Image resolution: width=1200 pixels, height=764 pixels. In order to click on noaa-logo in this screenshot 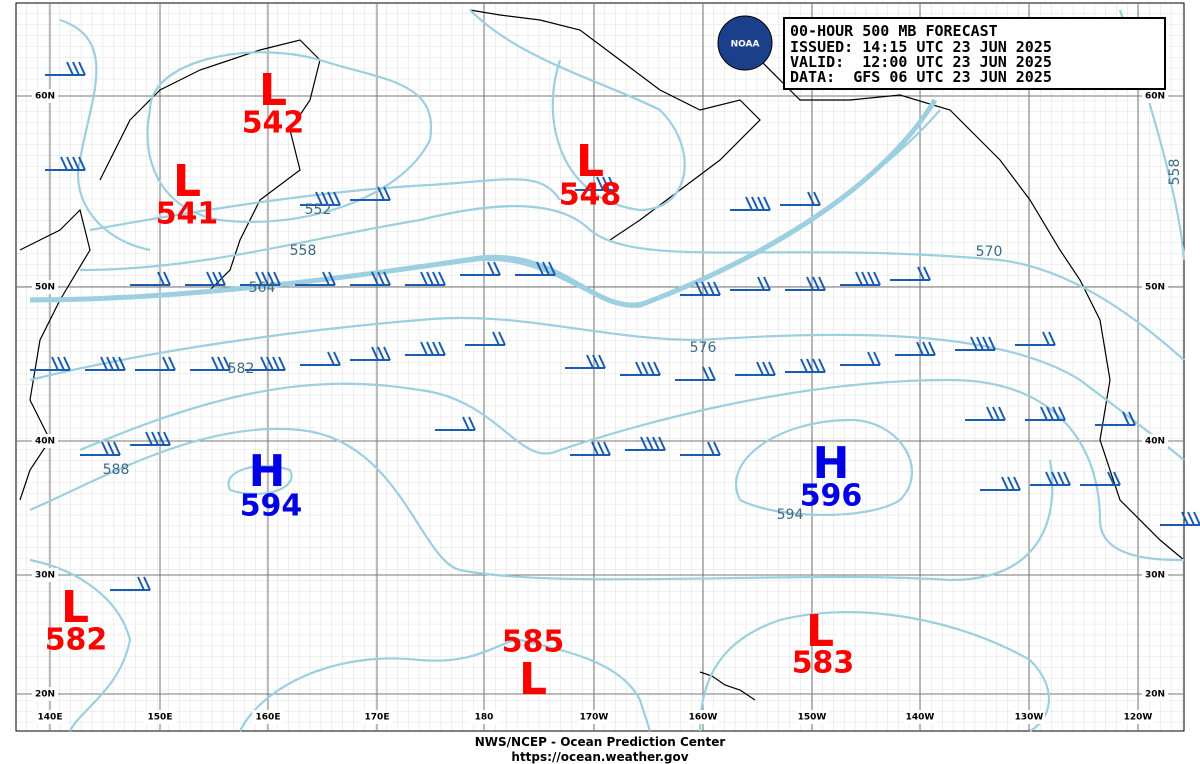, I will do `click(745, 43)`.